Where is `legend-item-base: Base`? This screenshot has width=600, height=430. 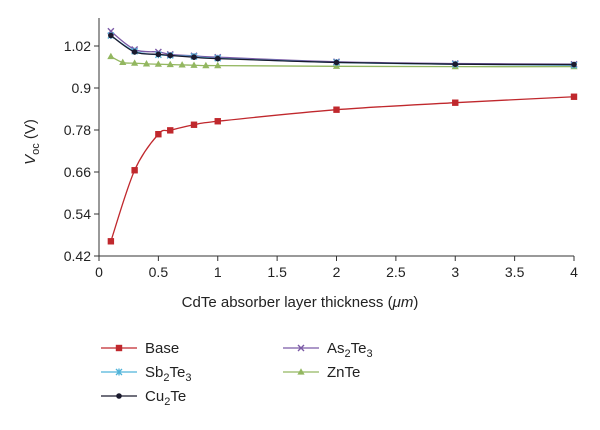 legend-item-base: Base is located at coordinates (140, 348).